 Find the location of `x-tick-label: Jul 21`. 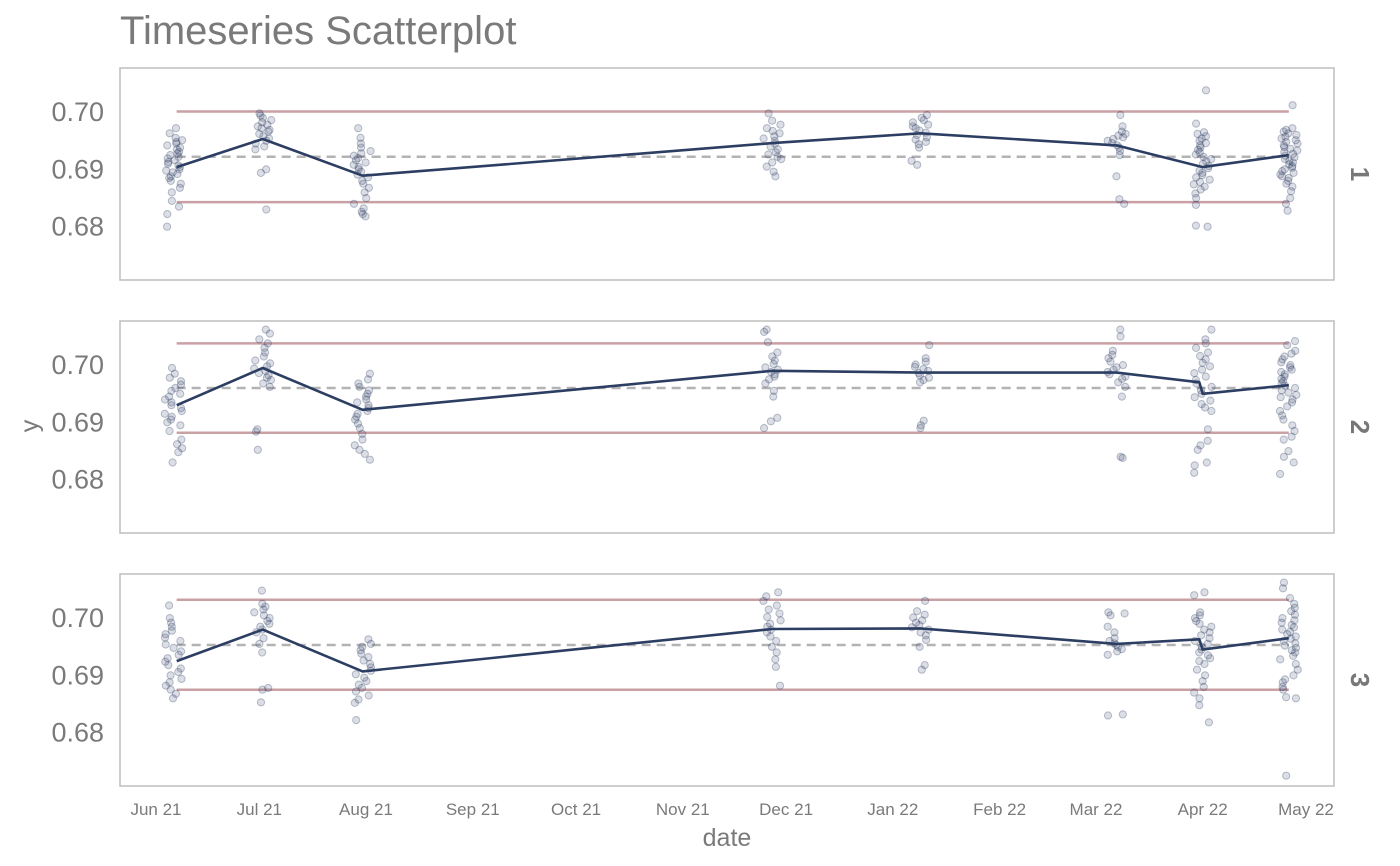

x-tick-label: Jul 21 is located at coordinates (259, 809).